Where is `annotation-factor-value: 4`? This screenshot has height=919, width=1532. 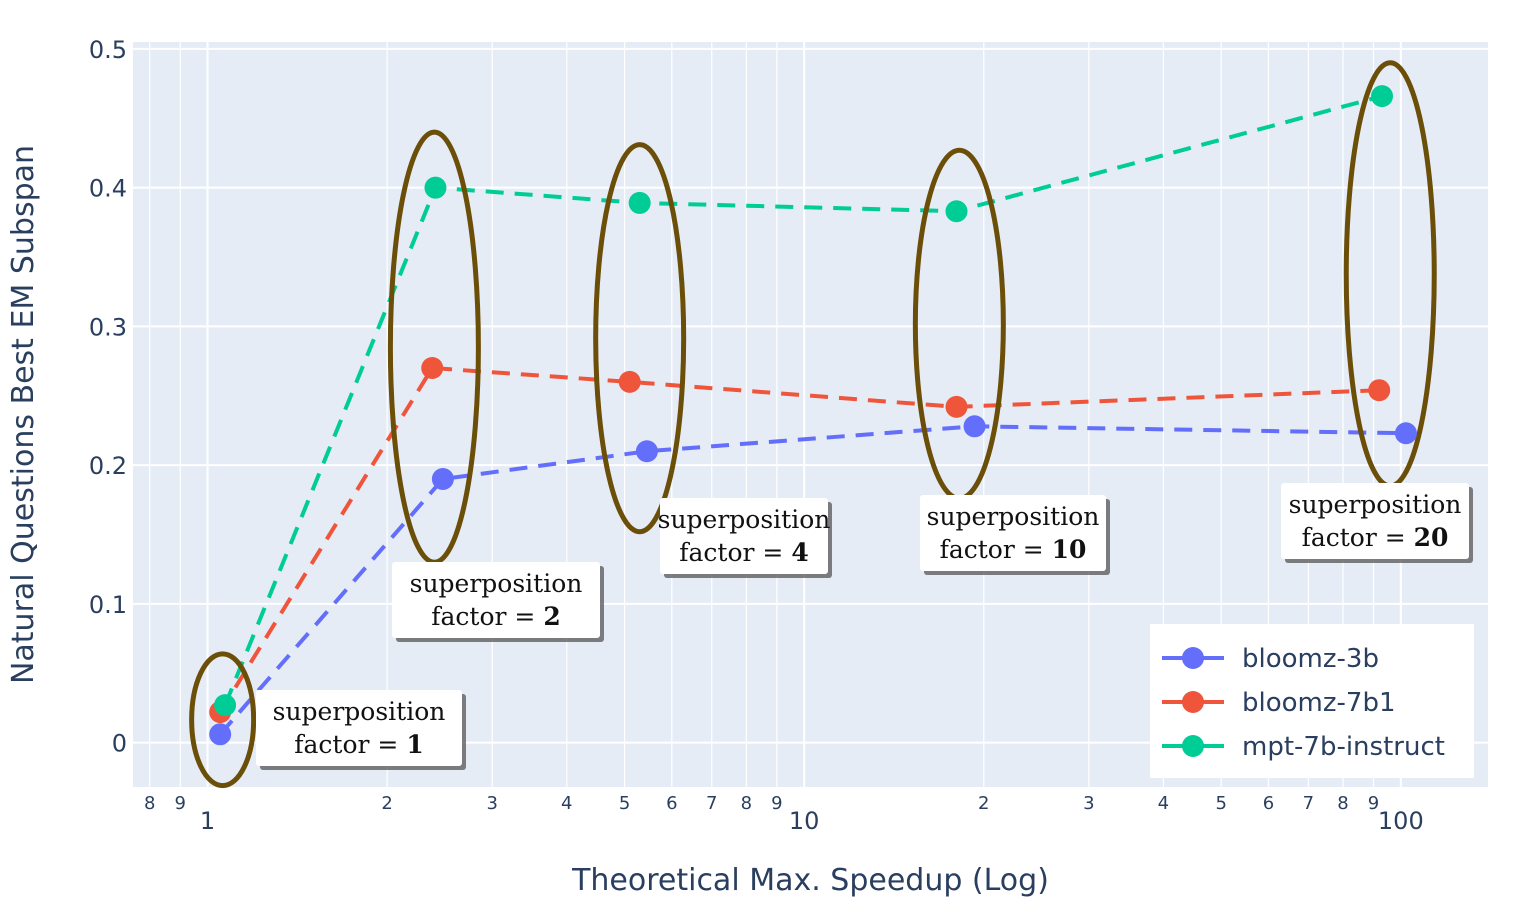 annotation-factor-value: 4 is located at coordinates (799, 552).